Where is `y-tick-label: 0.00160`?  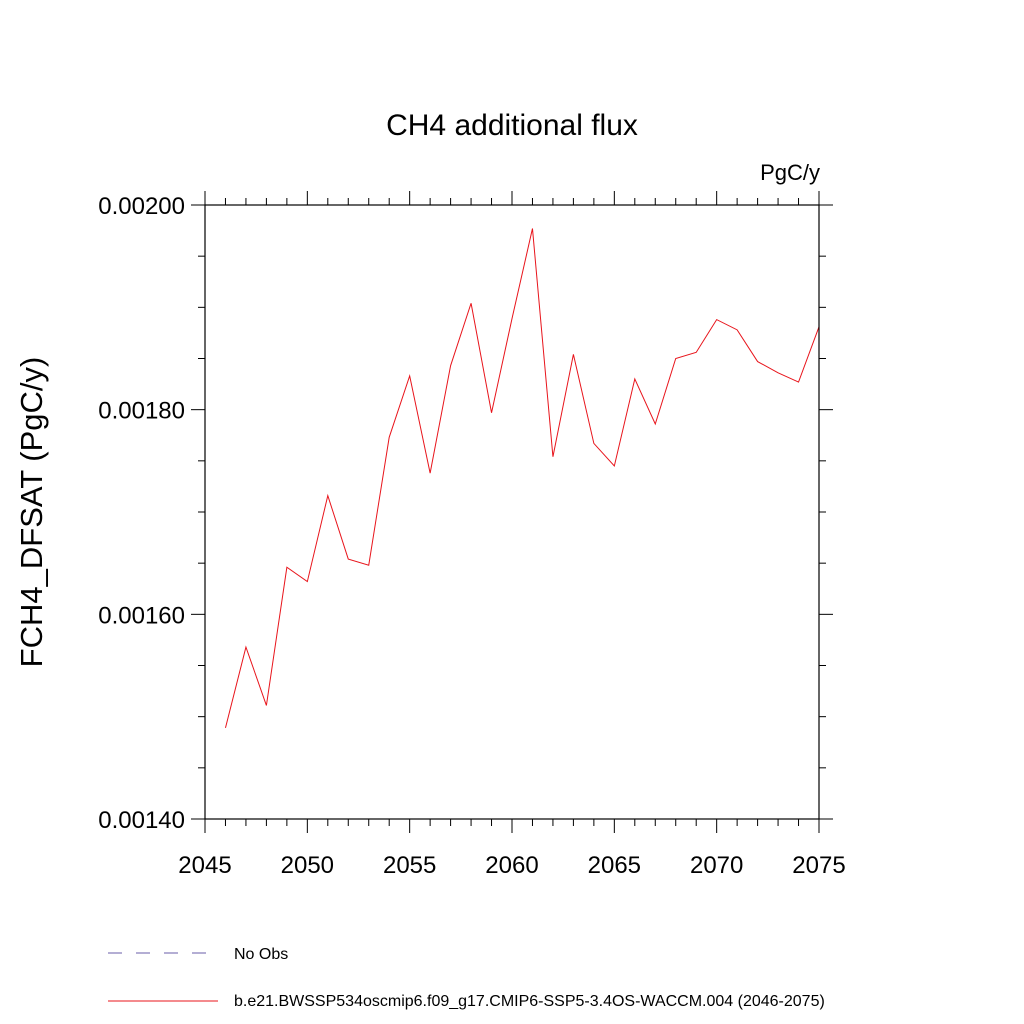
y-tick-label: 0.00160 is located at coordinates (141, 615).